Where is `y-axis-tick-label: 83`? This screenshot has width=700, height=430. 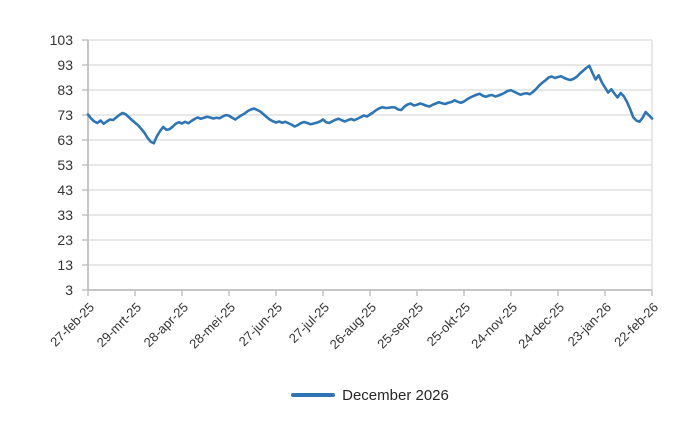
y-axis-tick-label: 83 is located at coordinates (65, 90).